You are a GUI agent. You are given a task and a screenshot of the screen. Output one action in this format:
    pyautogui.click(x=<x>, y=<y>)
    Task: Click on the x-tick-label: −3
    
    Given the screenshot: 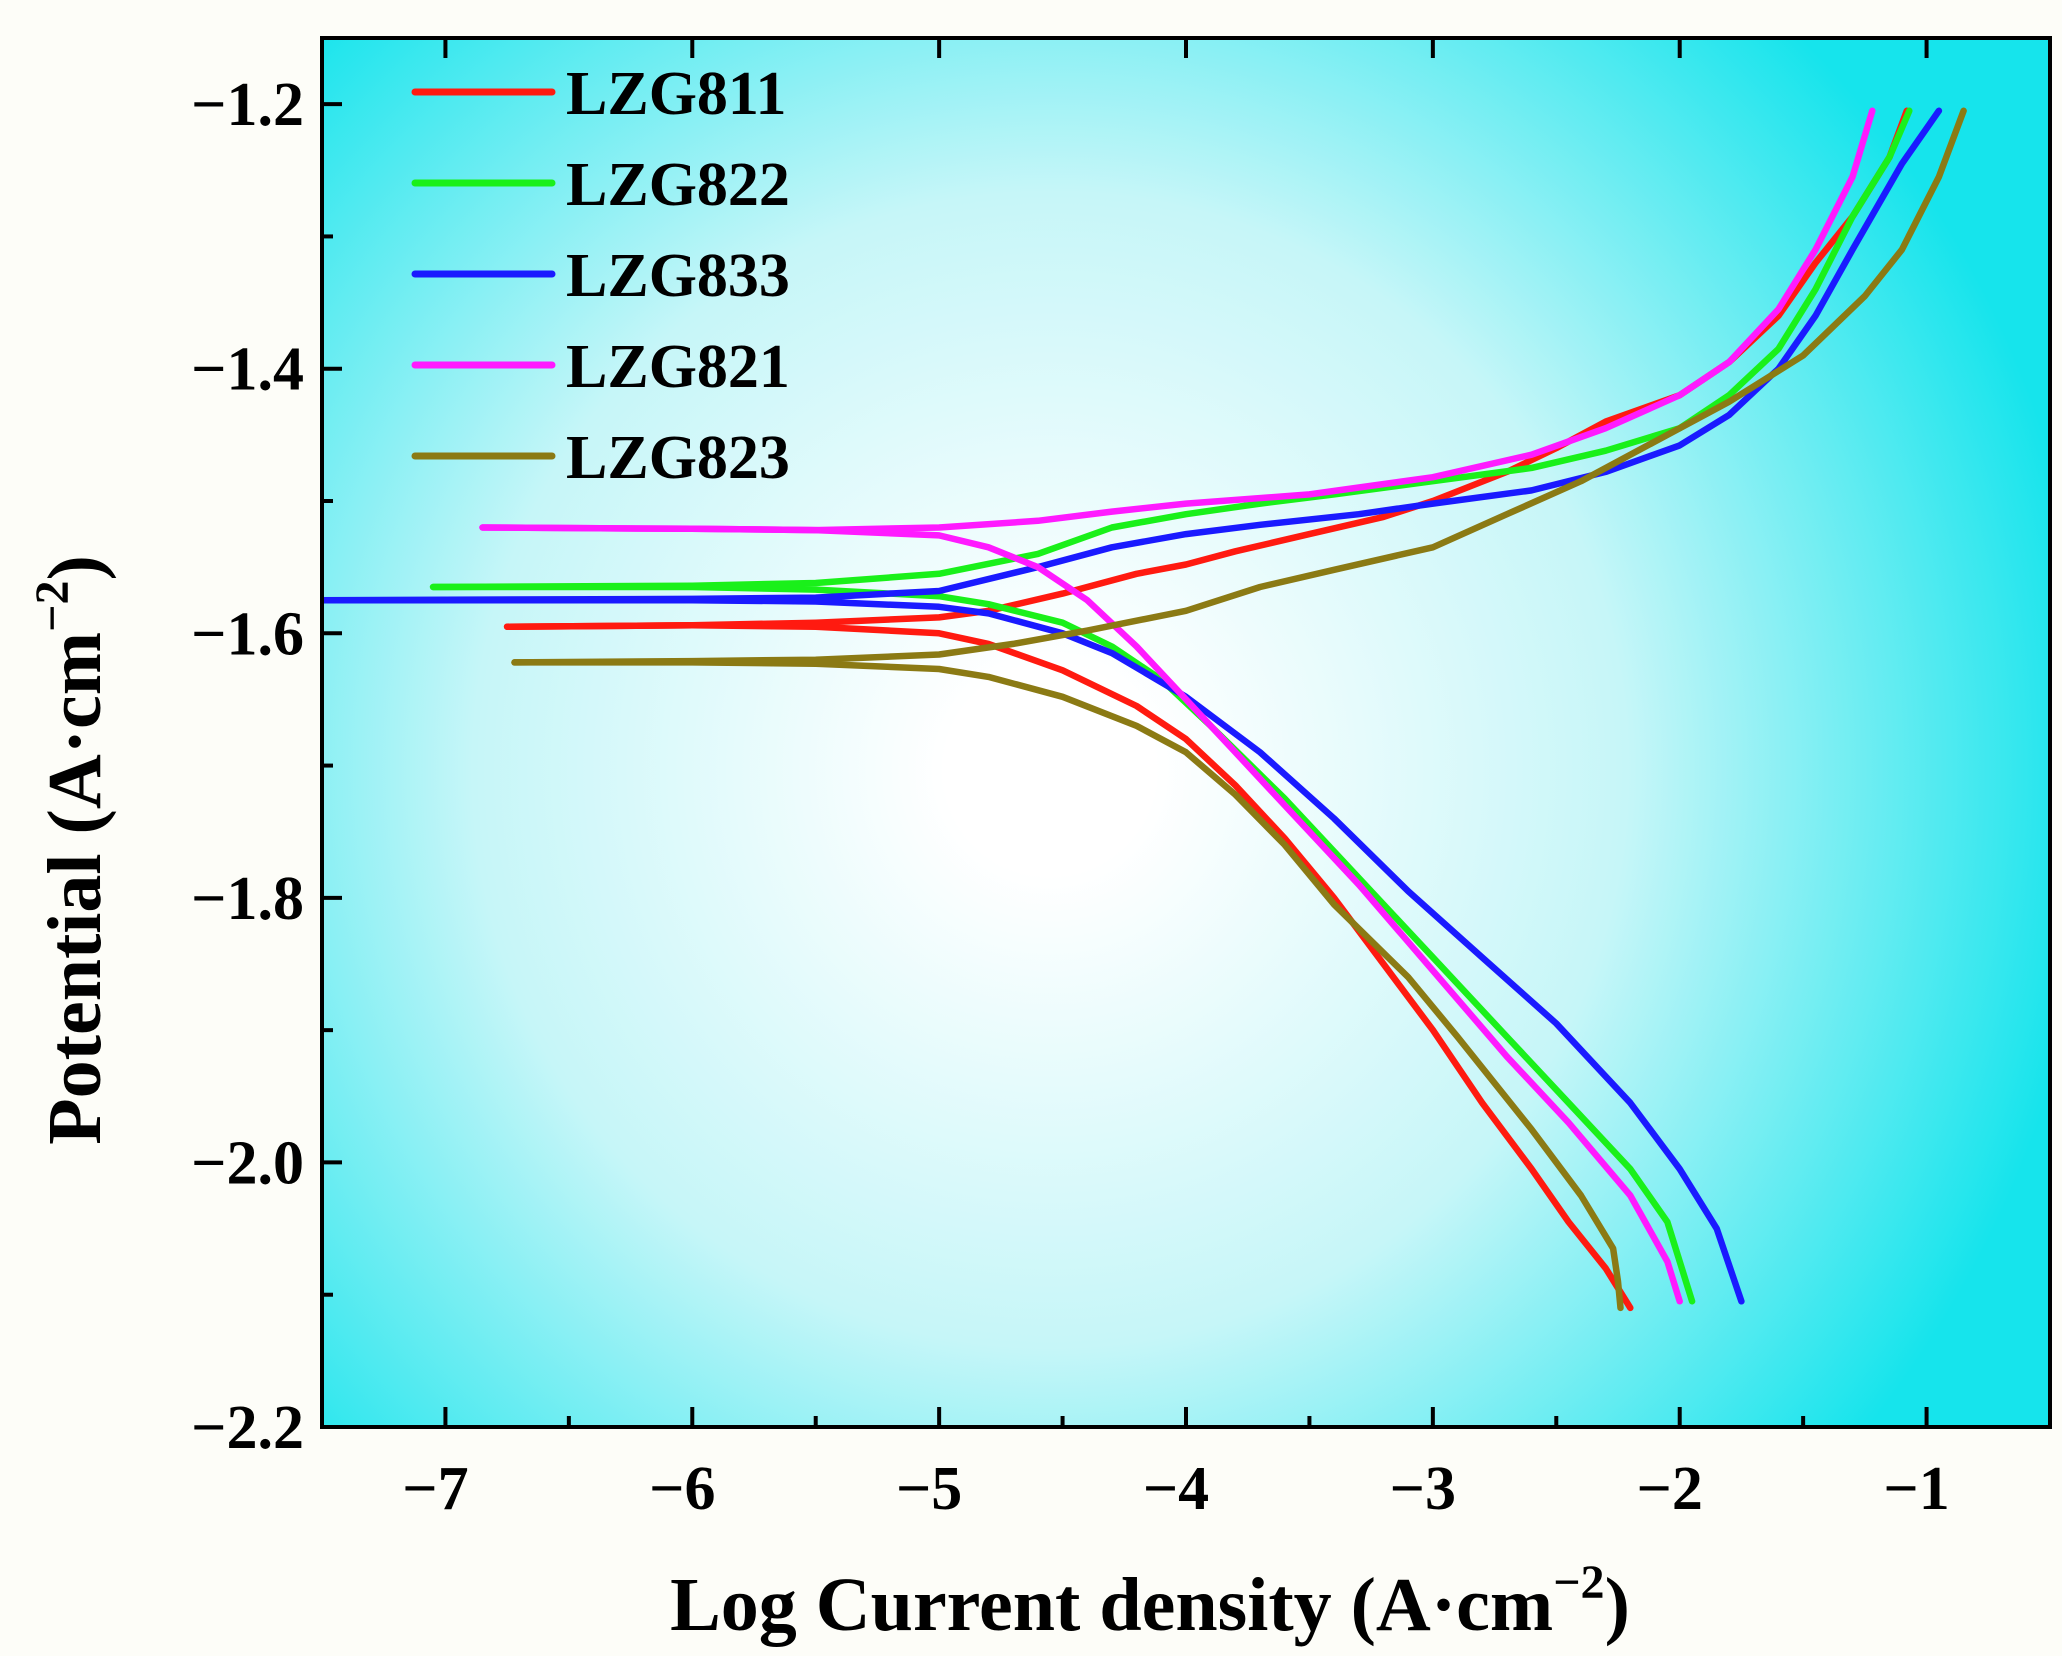 What is the action you would take?
    pyautogui.click(x=1423, y=1489)
    